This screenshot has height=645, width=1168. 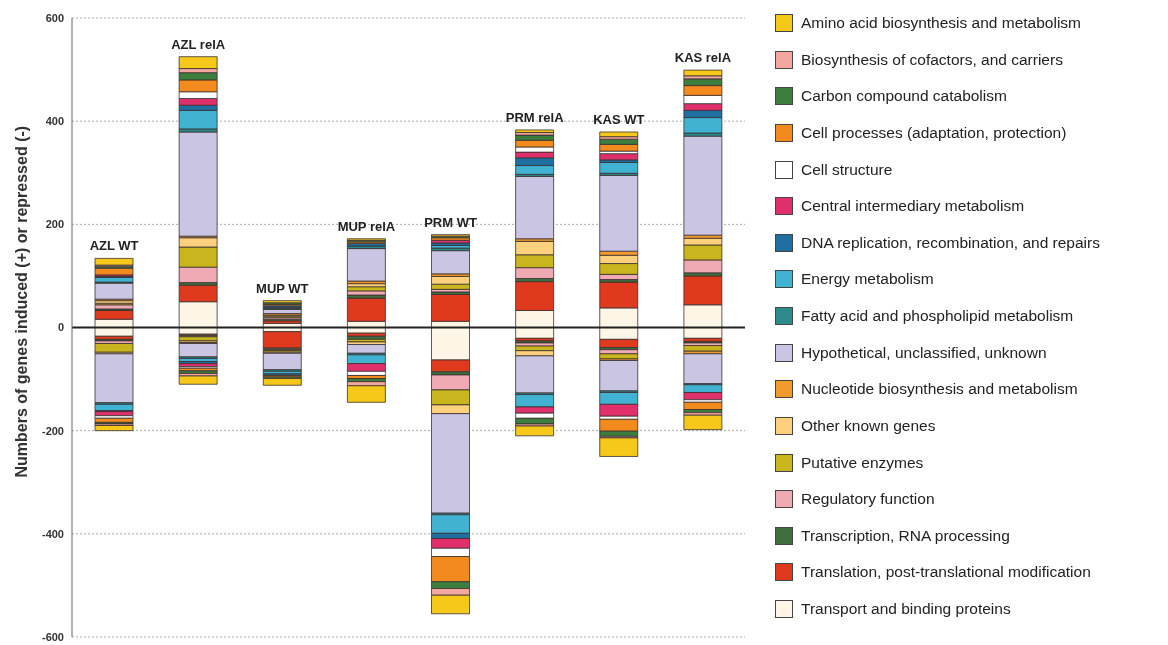 What do you see at coordinates (862, 462) in the screenshot?
I see `legend-label: Putative enzymes` at bounding box center [862, 462].